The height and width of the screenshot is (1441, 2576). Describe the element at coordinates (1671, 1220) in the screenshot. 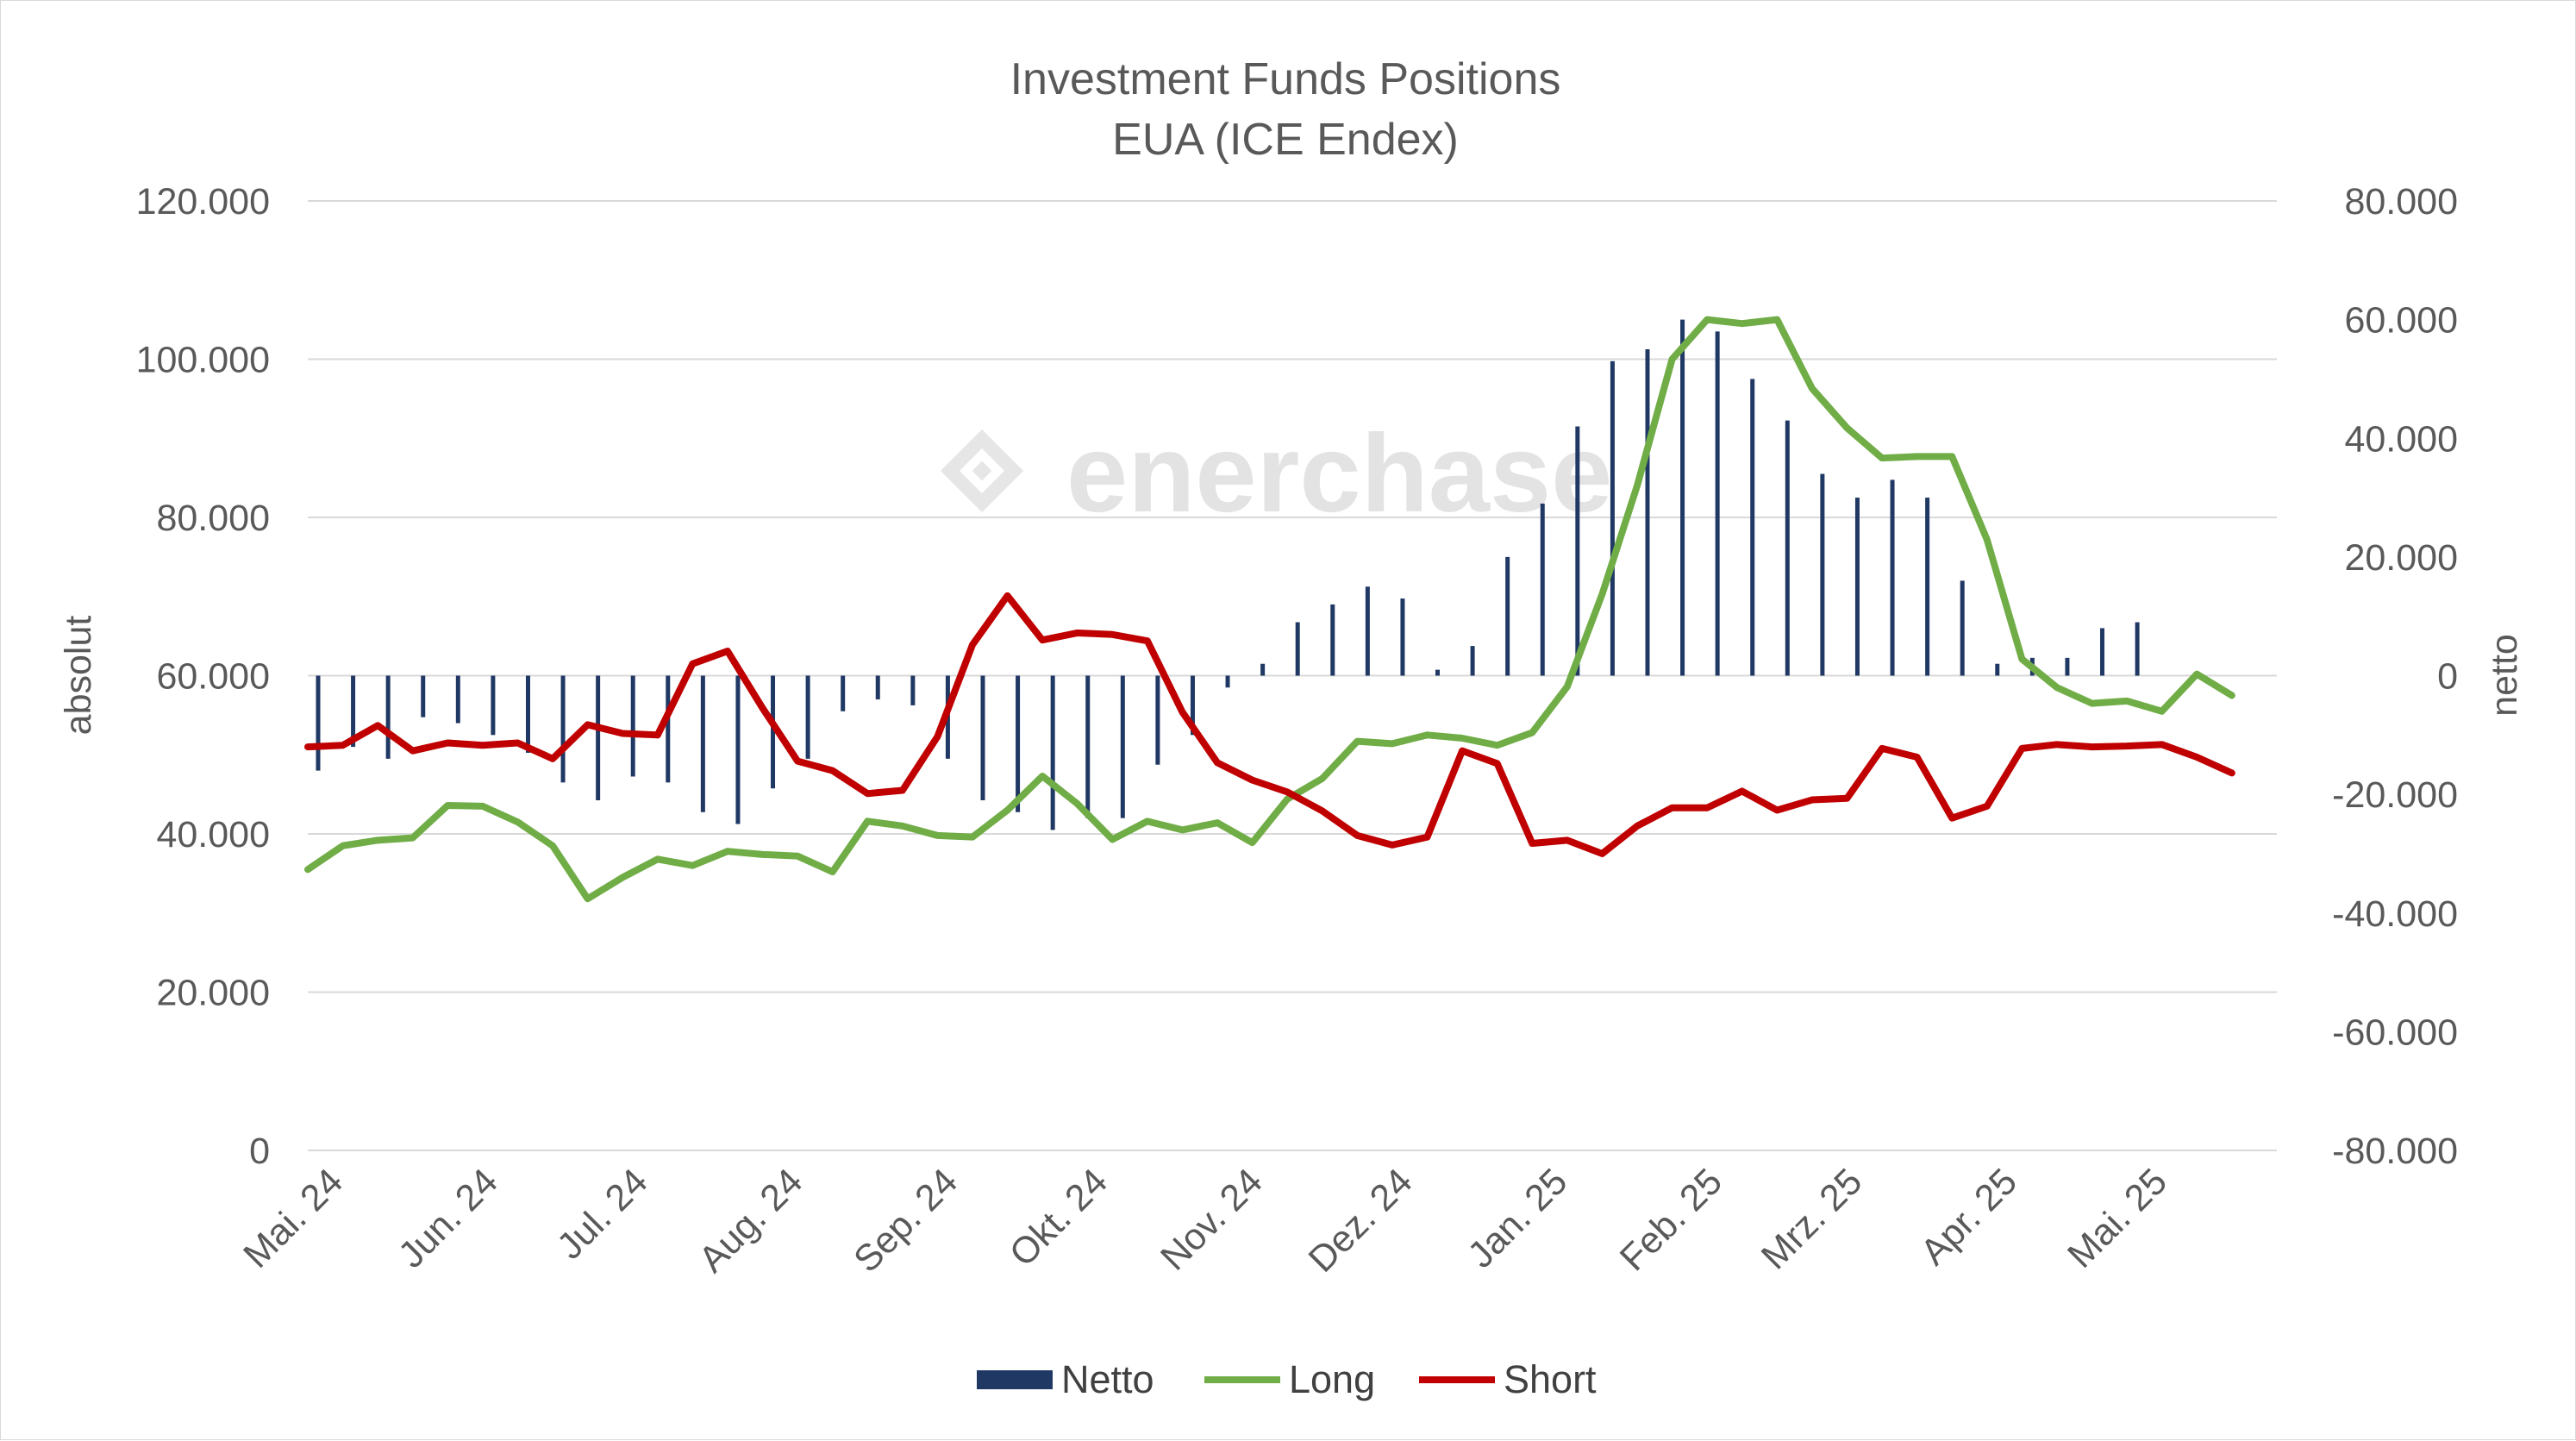

I see `x-tick-label: Feb. 25` at that location.